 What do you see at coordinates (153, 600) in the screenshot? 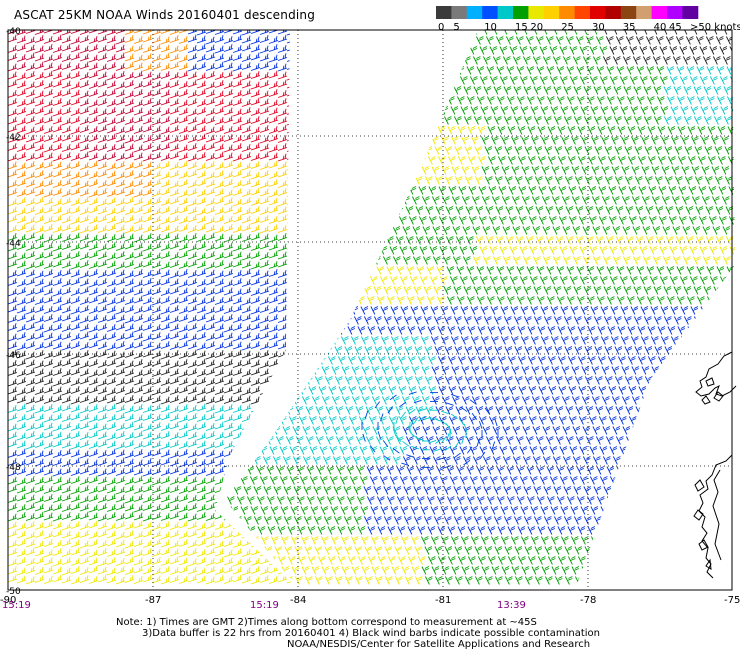
I see `lon-label: -87` at bounding box center [153, 600].